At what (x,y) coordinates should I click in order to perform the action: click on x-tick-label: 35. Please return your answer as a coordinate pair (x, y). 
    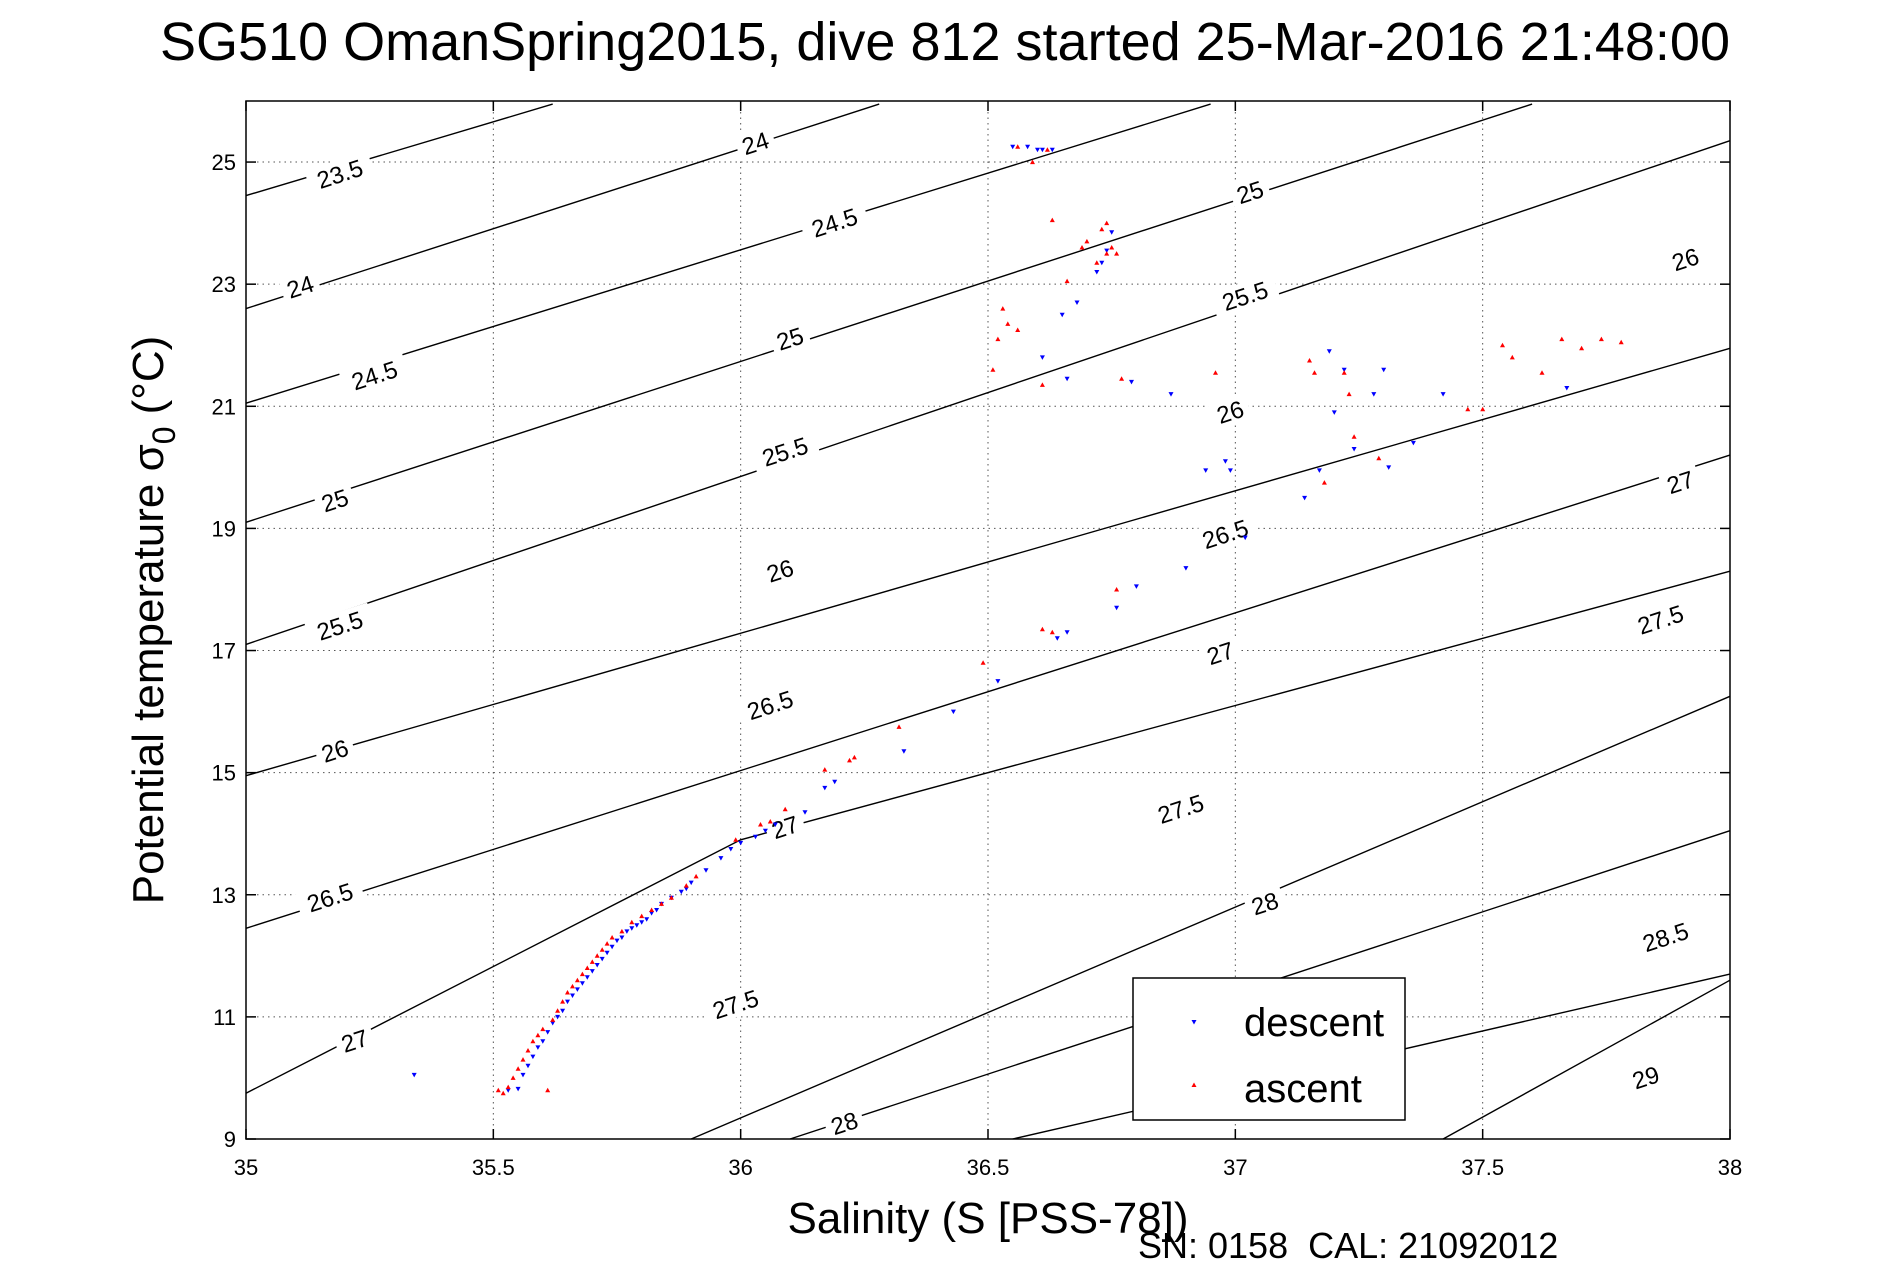
    Looking at the image, I should click on (246, 1167).